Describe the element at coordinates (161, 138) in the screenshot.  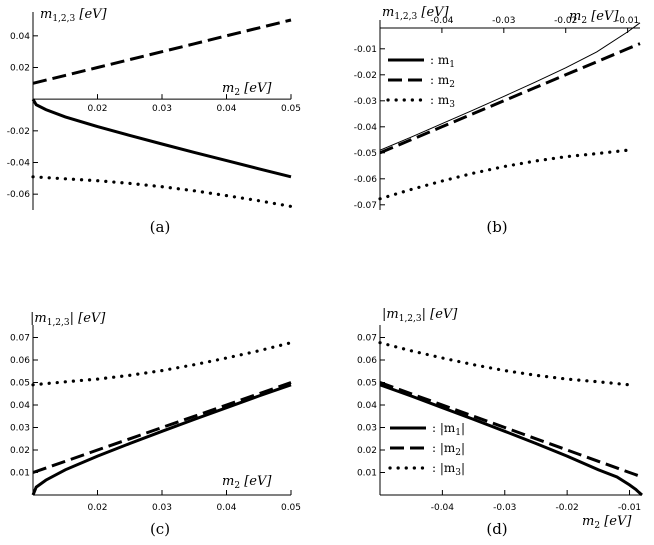
I see `panel-a-series-solid` at that location.